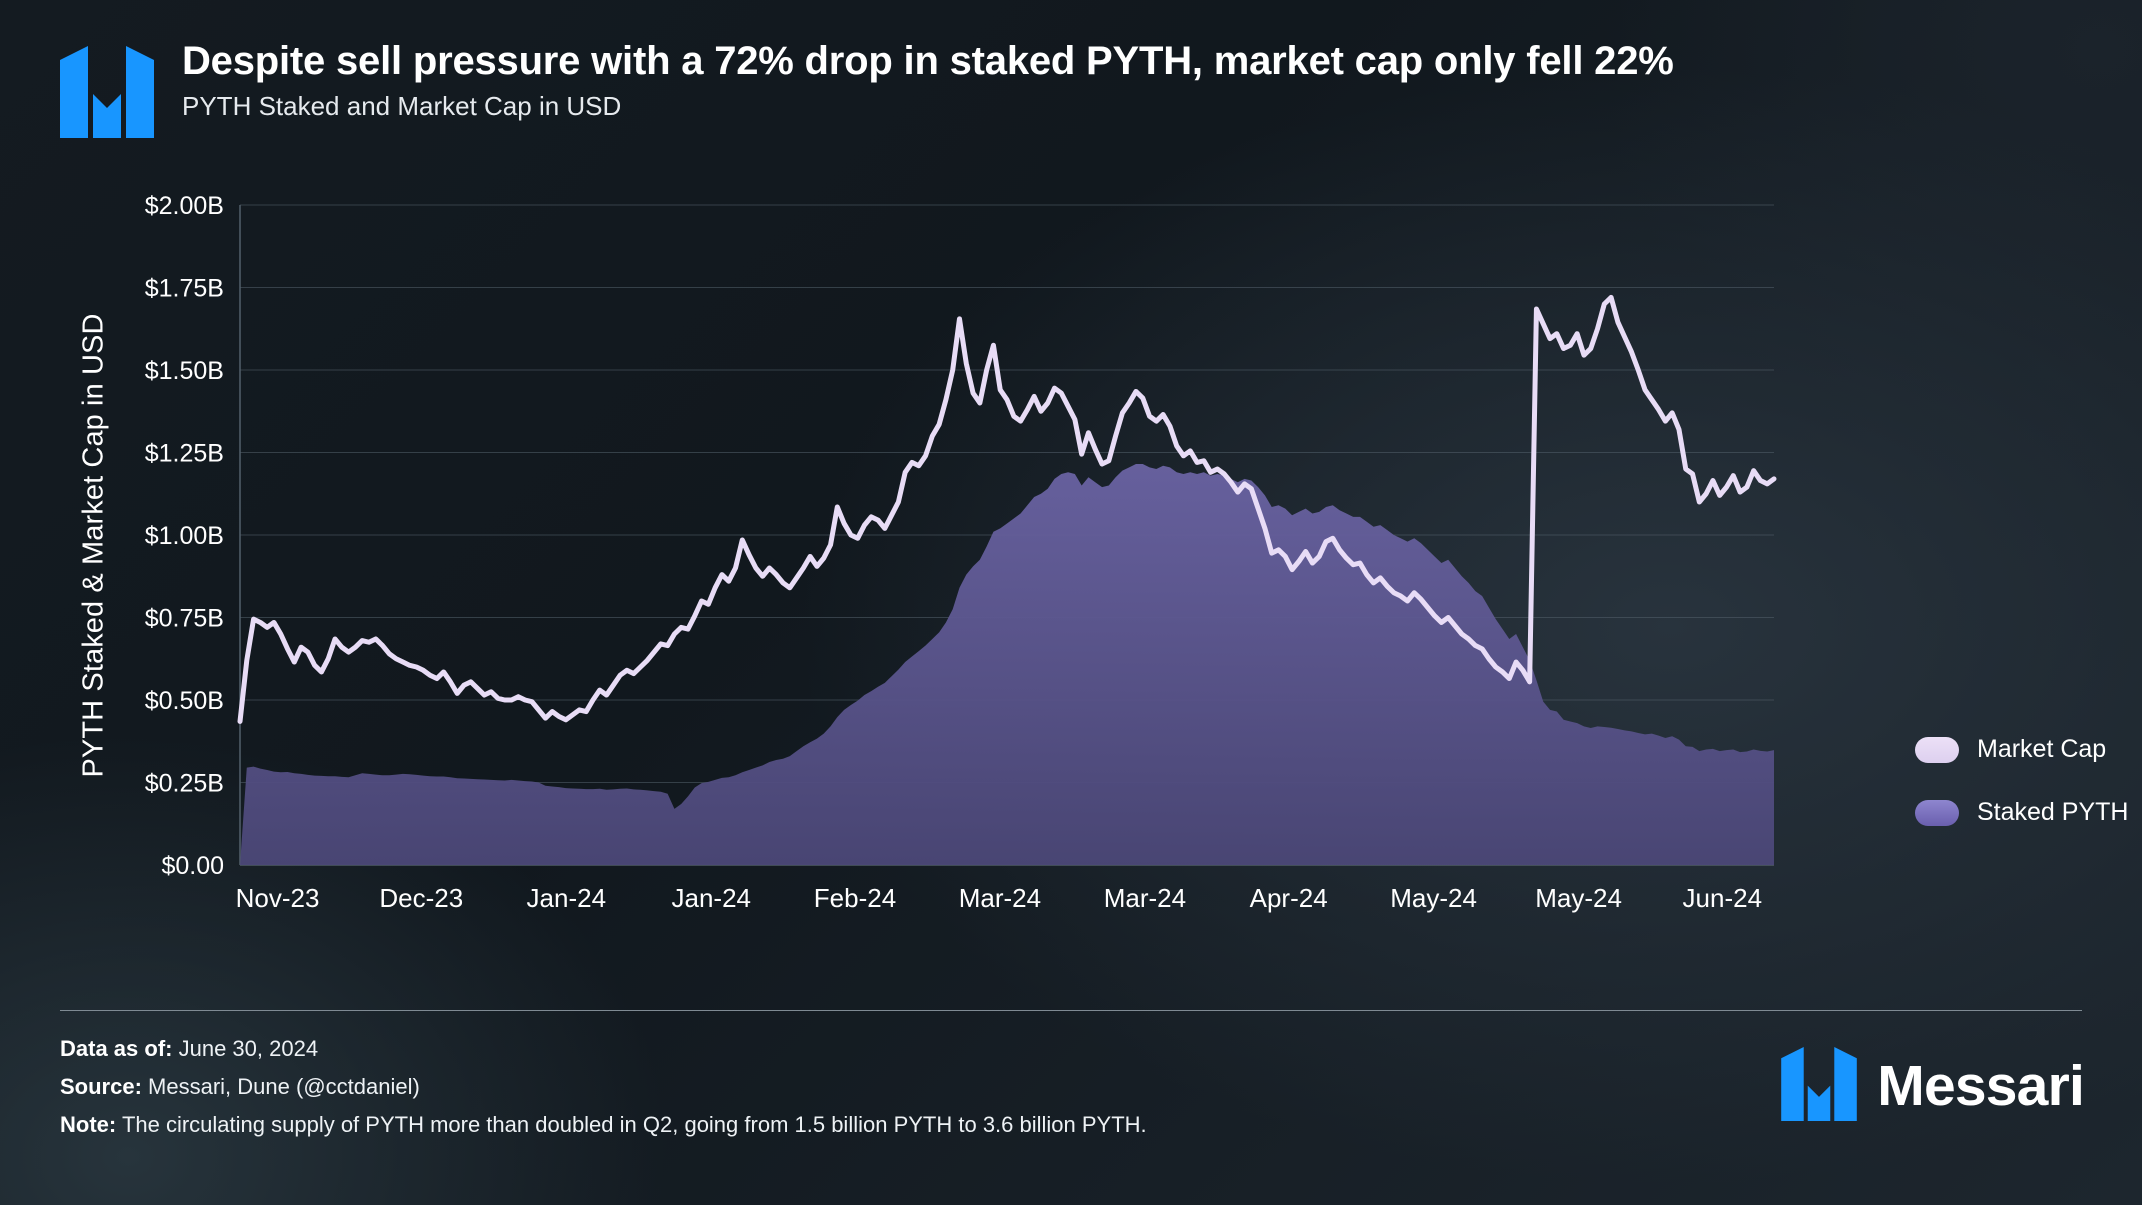  I want to click on legend-item-staked-pyth: Staked PYTH, so click(2021, 812).